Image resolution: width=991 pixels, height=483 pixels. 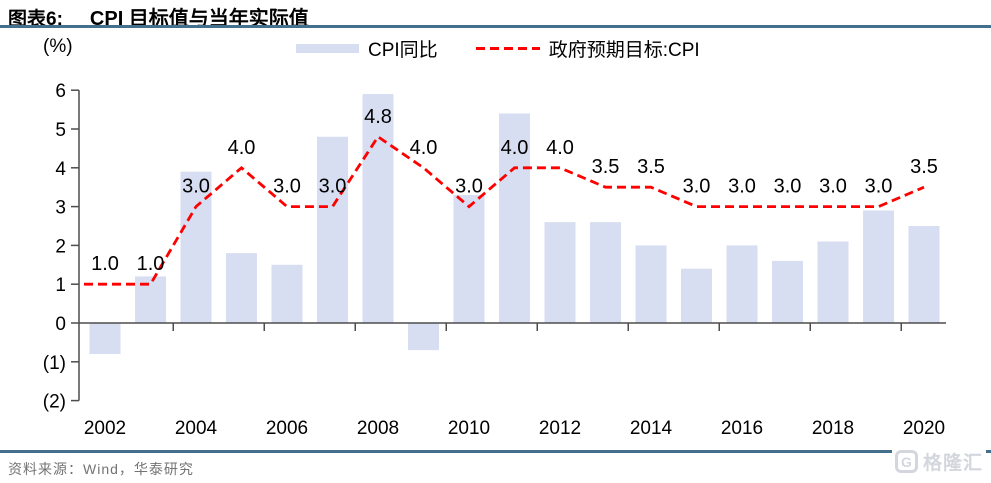 I want to click on x-tick-label: 2004, so click(x=196, y=428).